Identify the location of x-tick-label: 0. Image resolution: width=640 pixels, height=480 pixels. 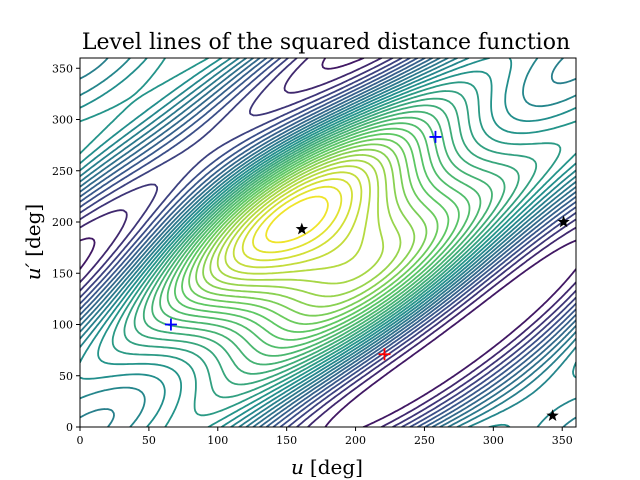
(80, 440).